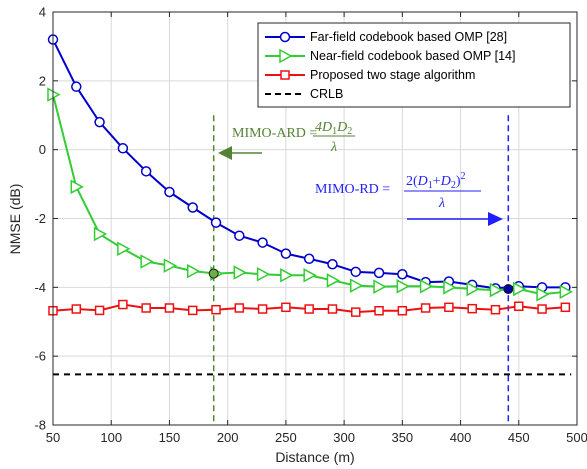 Image resolution: width=587 pixels, height=469 pixels. I want to click on rd-numerator: 2(D1+D2)2, so click(436, 181).